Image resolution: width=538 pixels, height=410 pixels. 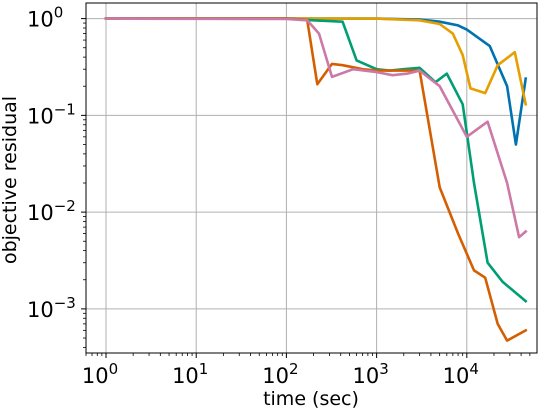 I want to click on y-axis-label: objective residual, so click(x=10, y=180).